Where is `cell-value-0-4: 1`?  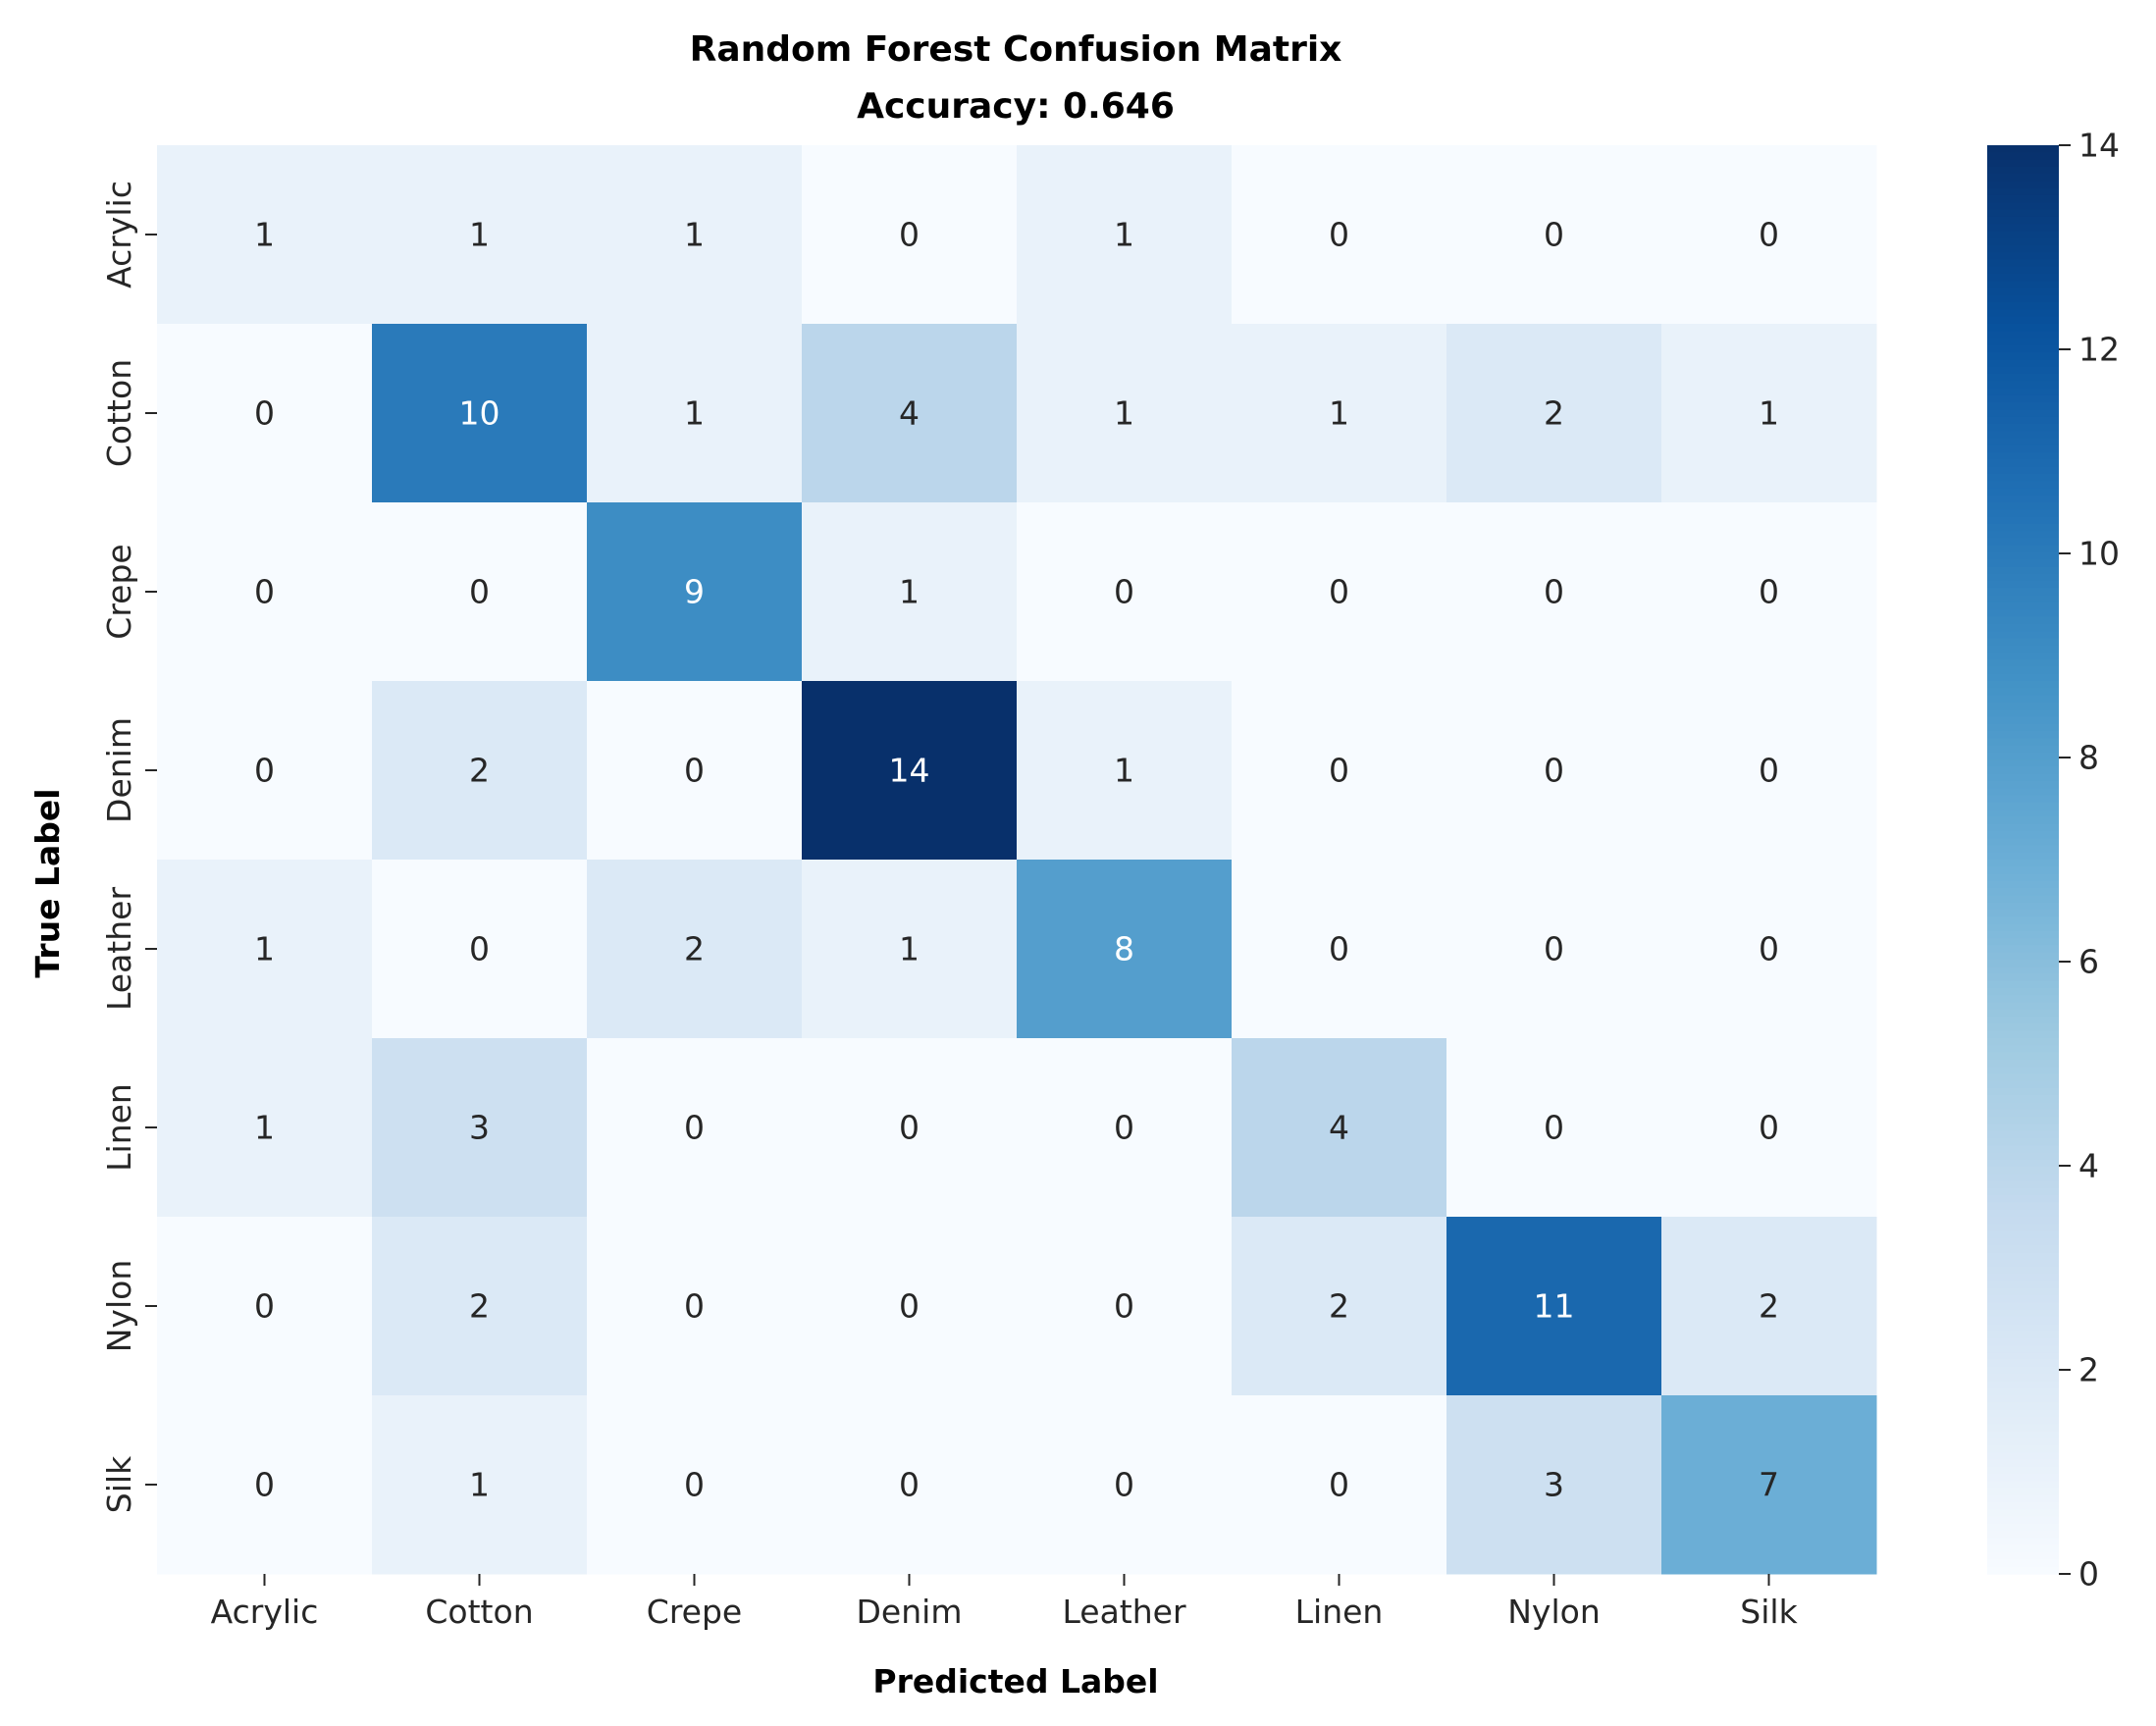
cell-value-0-4: 1 is located at coordinates (1124, 235).